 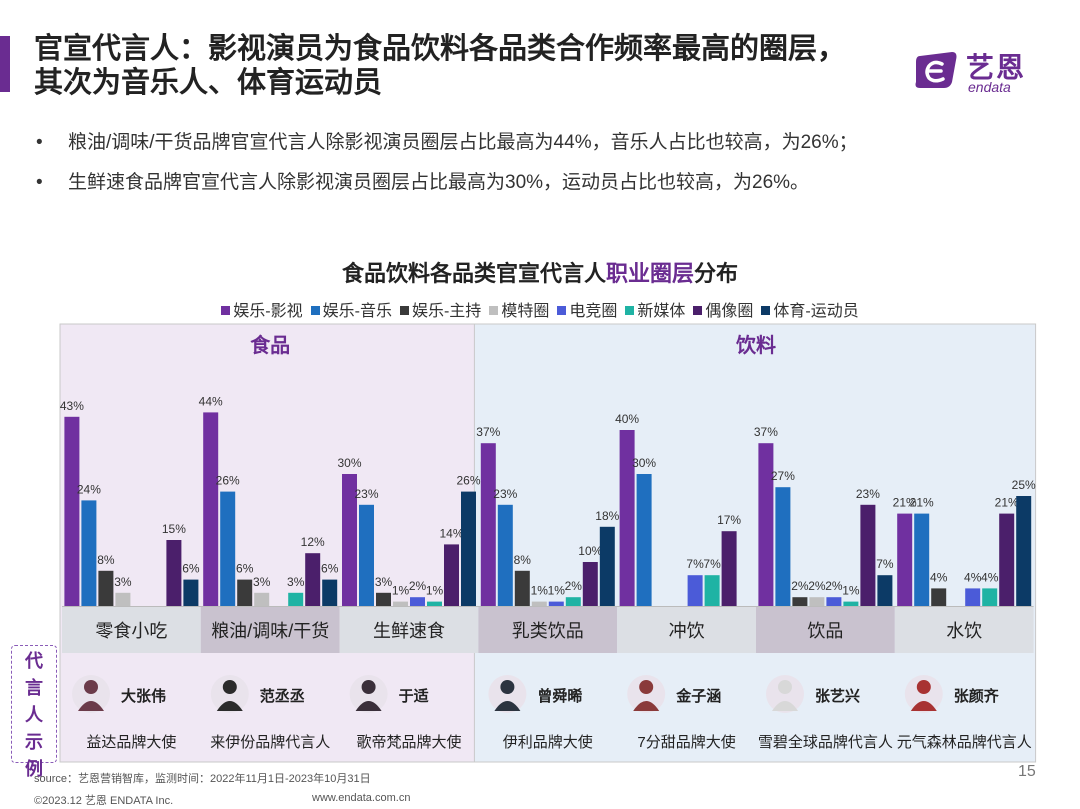 I want to click on rep-label-char: 人, so click(x=34, y=715).